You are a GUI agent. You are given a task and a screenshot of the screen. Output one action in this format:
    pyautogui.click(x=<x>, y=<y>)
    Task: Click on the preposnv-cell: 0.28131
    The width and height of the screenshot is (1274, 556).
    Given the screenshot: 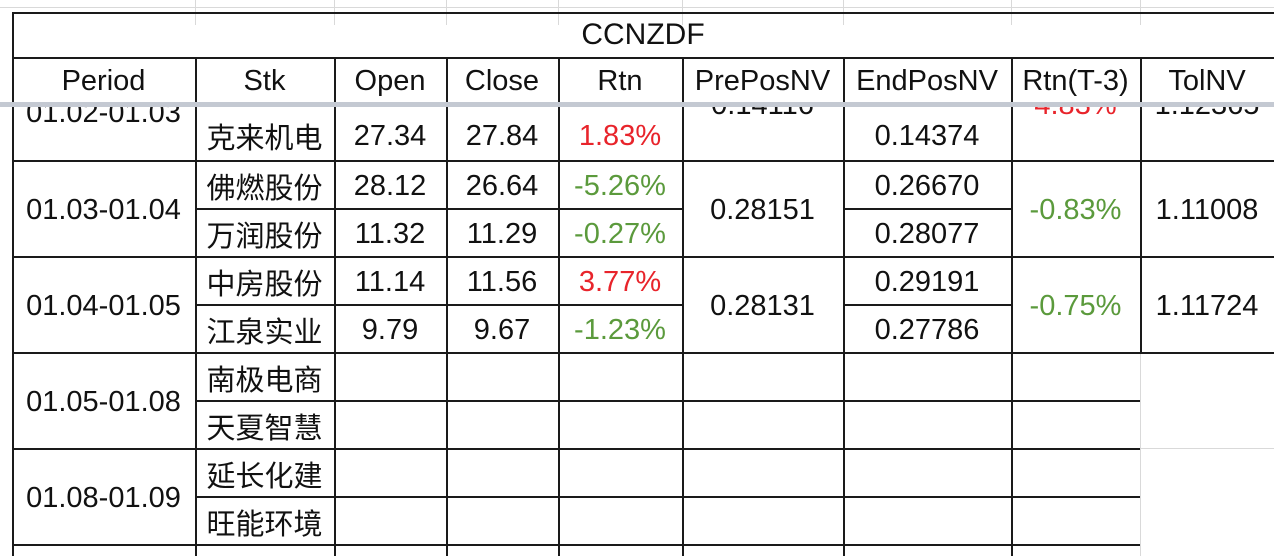 What is the action you would take?
    pyautogui.click(x=762, y=305)
    